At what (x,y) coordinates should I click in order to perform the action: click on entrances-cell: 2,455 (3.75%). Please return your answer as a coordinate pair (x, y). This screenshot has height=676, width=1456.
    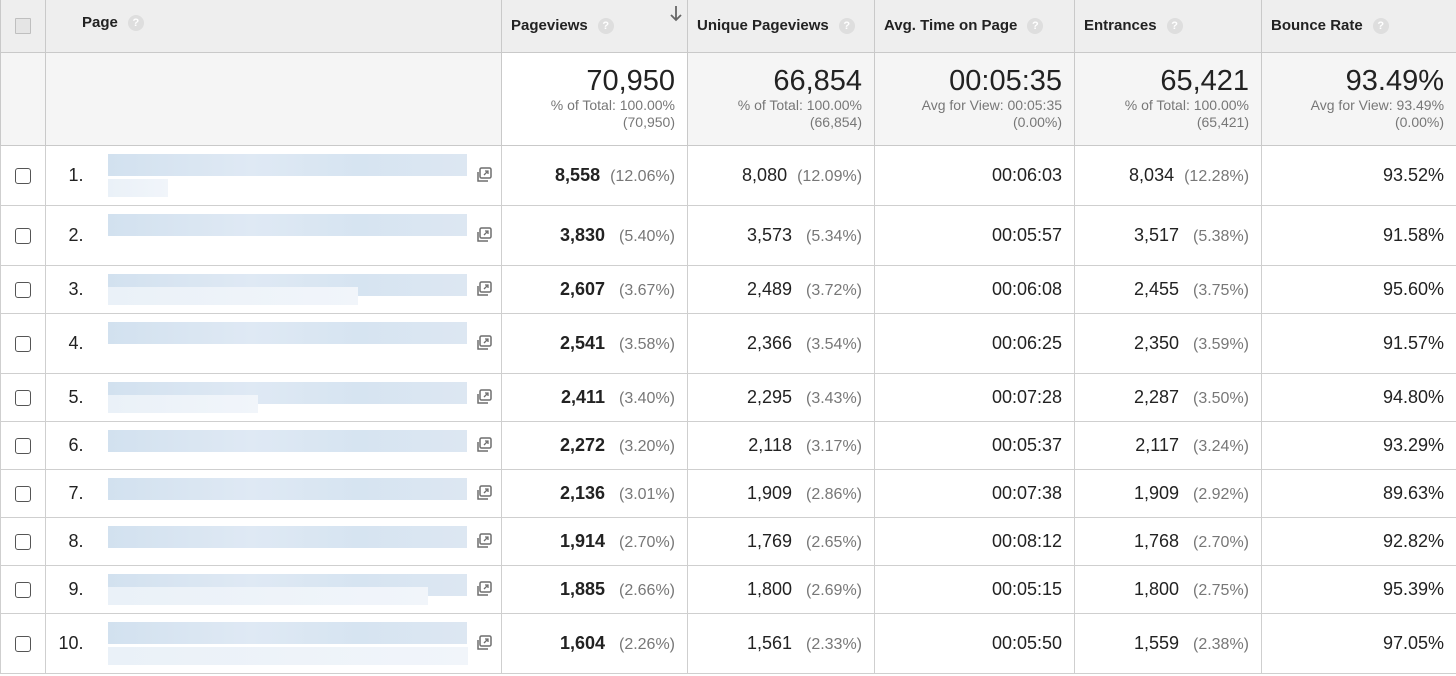
    Looking at the image, I should click on (1168, 289).